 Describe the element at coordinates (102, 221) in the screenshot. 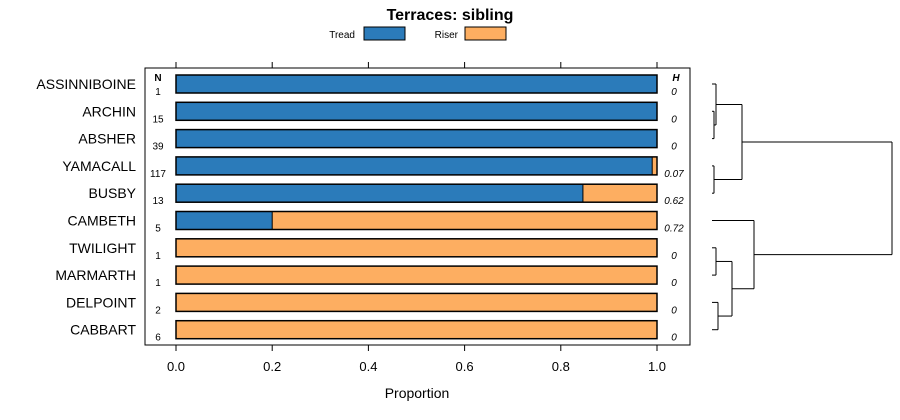

I see `category-label: CAMBETH` at that location.